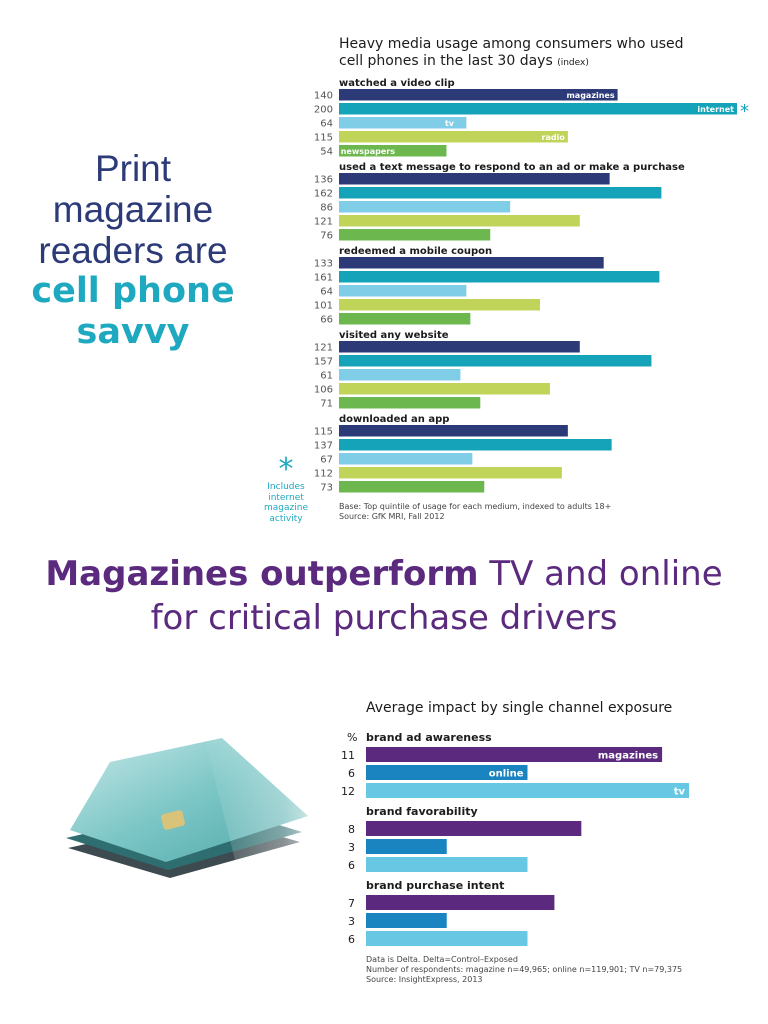  I want to click on chart1-value-label: 67, so click(326, 460).